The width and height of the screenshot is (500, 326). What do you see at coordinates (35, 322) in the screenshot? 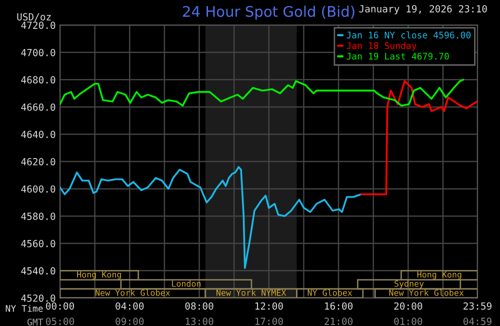
I see `x2-axis-title: GMT` at bounding box center [35, 322].